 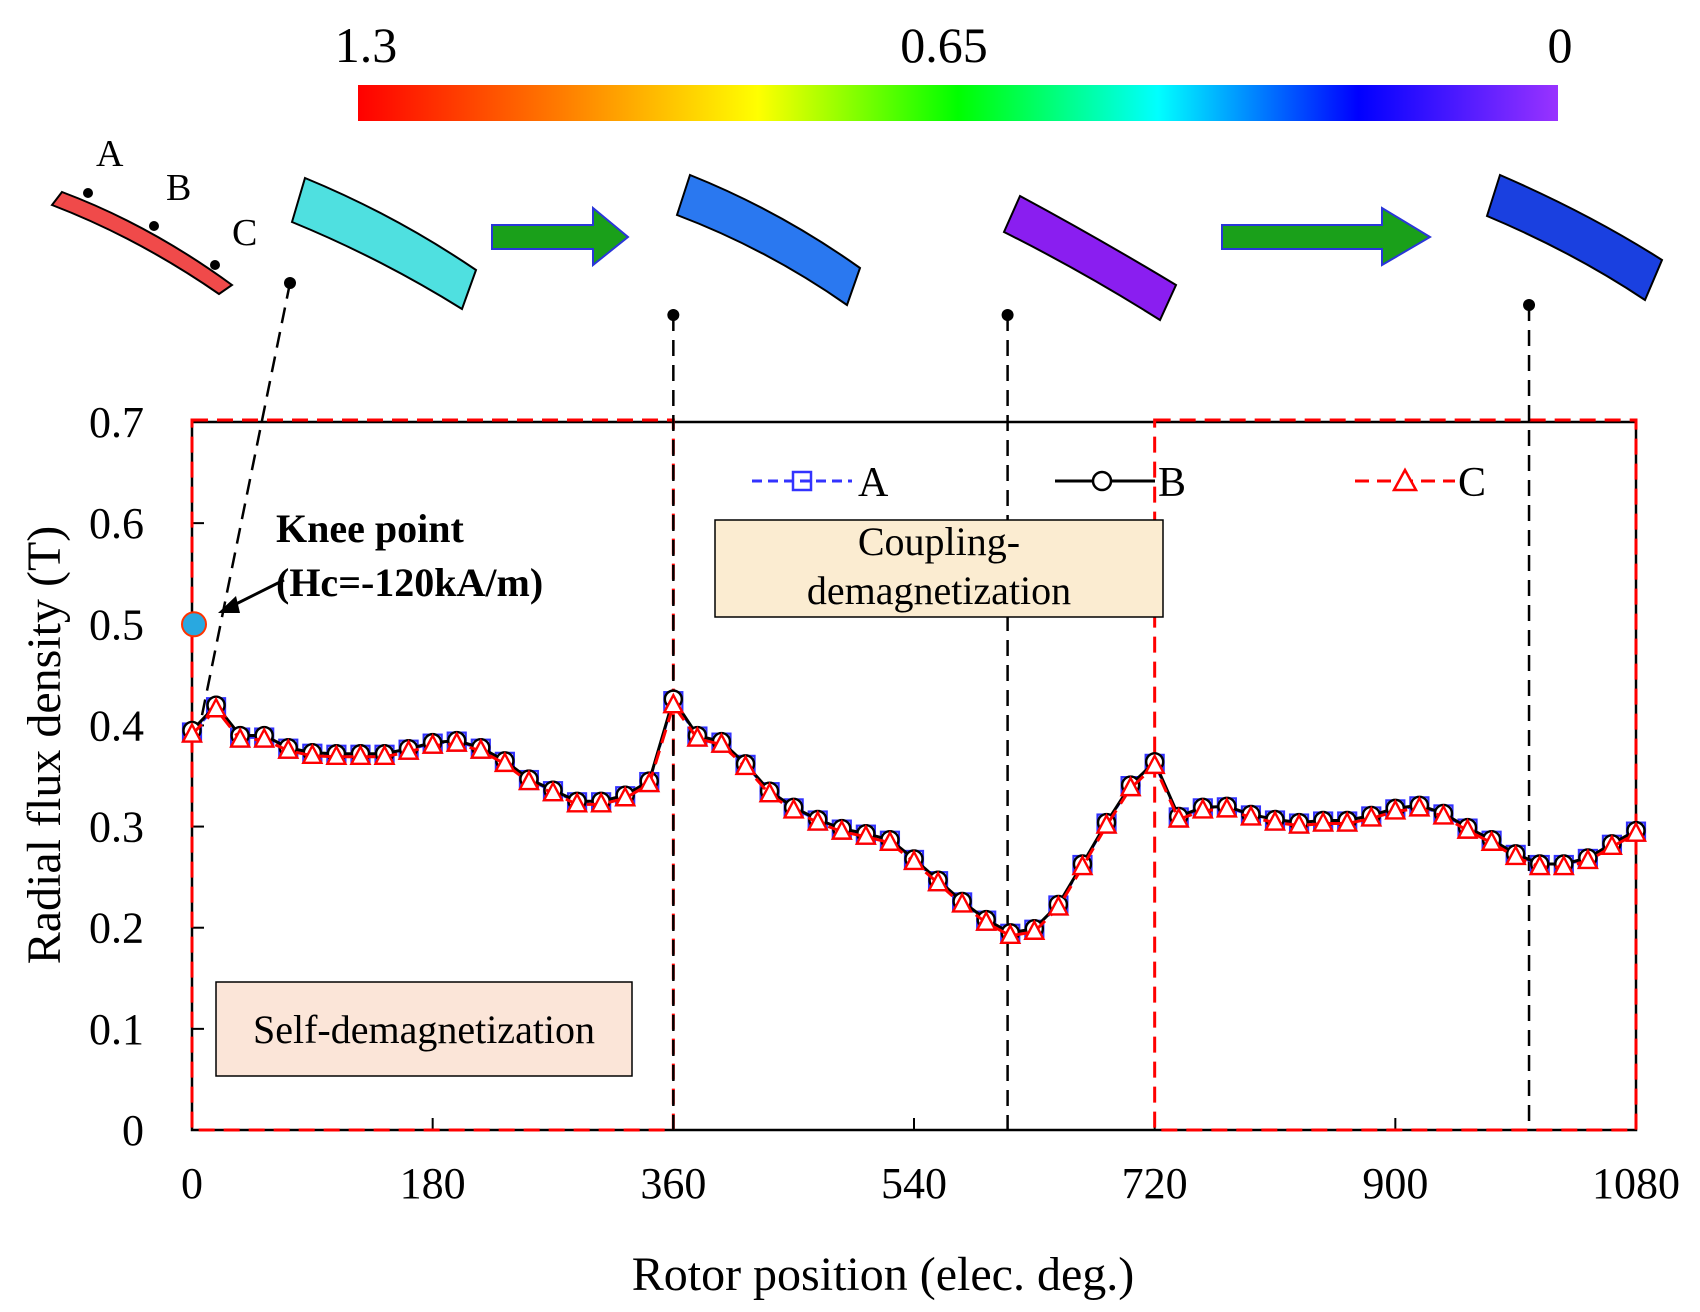 What do you see at coordinates (424, 1029) in the screenshot?
I see `self-demag-label: Self-demagnetization` at bounding box center [424, 1029].